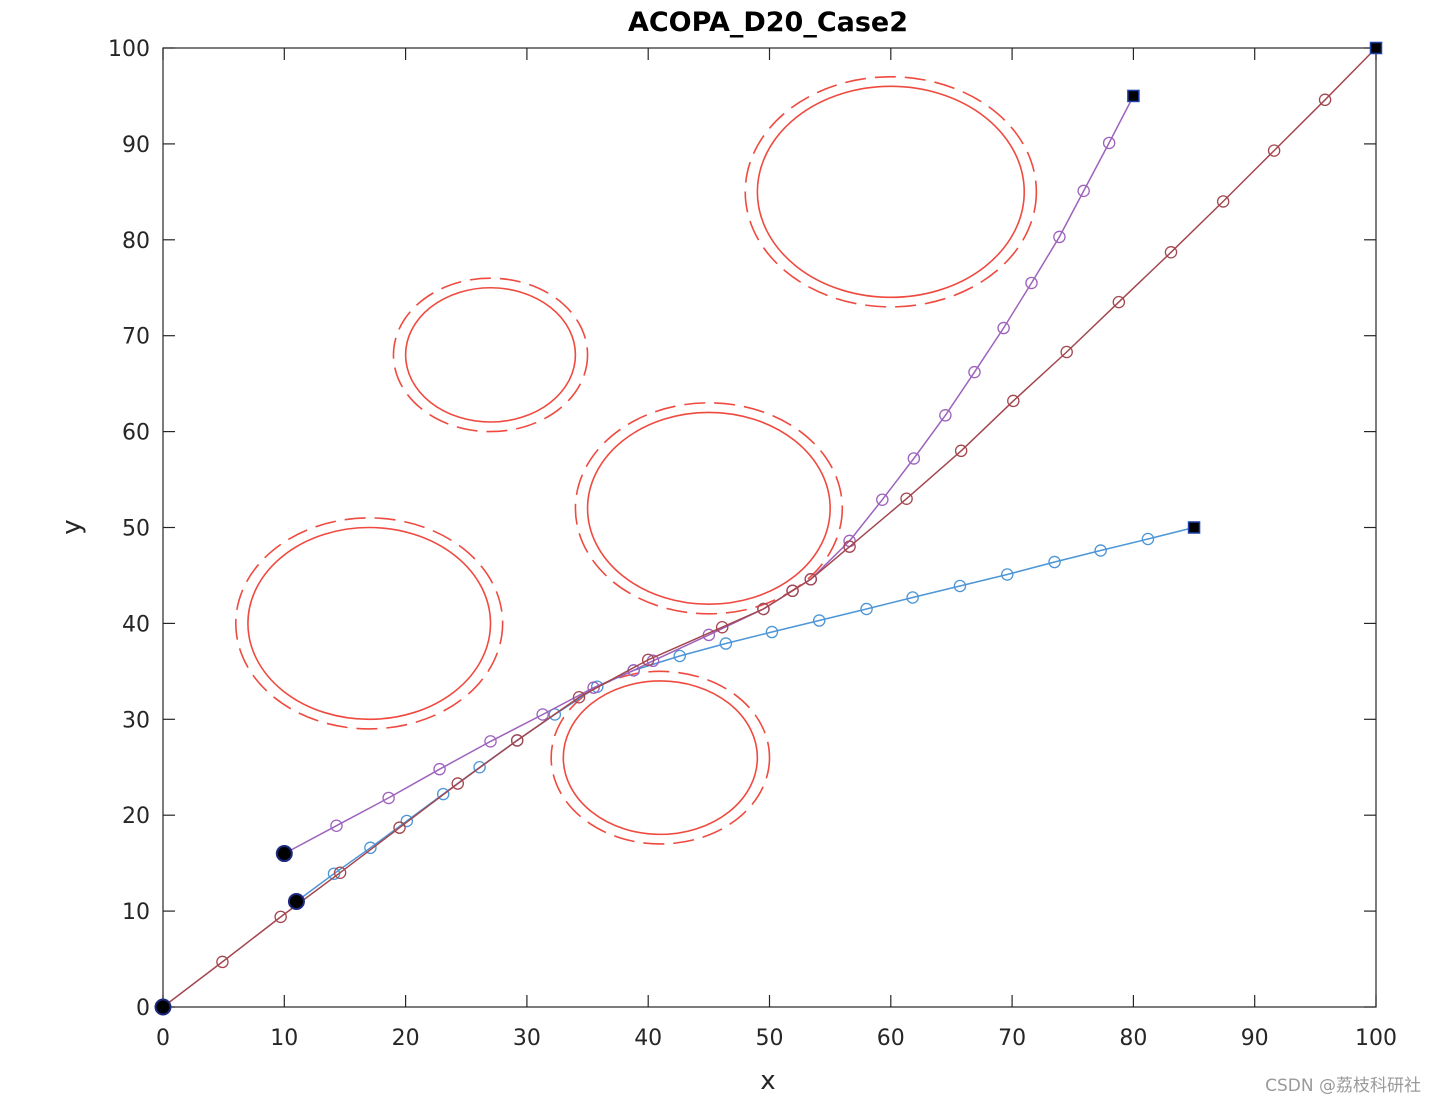  I want to click on x-tick-label: 30, so click(527, 1038).